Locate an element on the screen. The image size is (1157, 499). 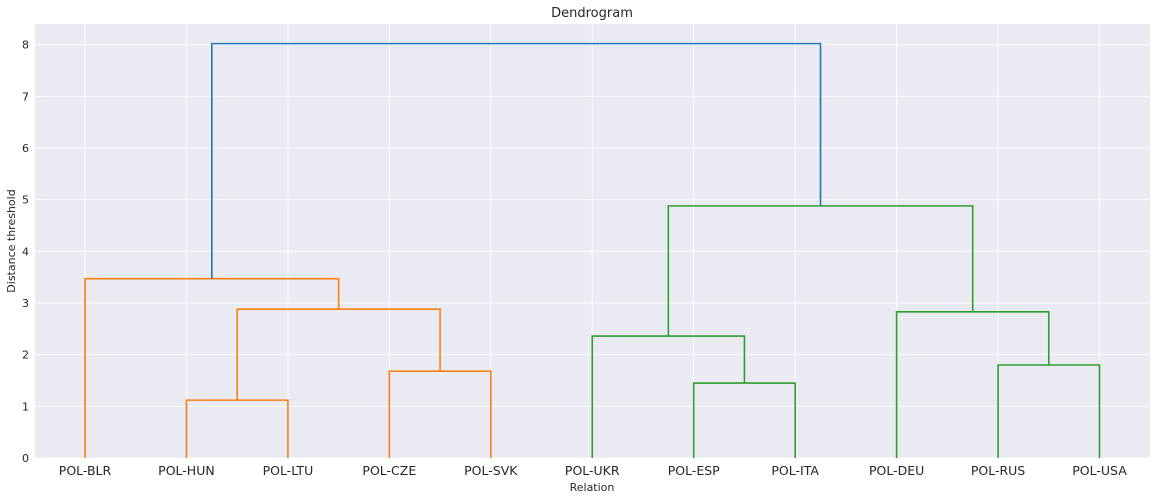
y-tick-label: 6 is located at coordinates (25, 148).